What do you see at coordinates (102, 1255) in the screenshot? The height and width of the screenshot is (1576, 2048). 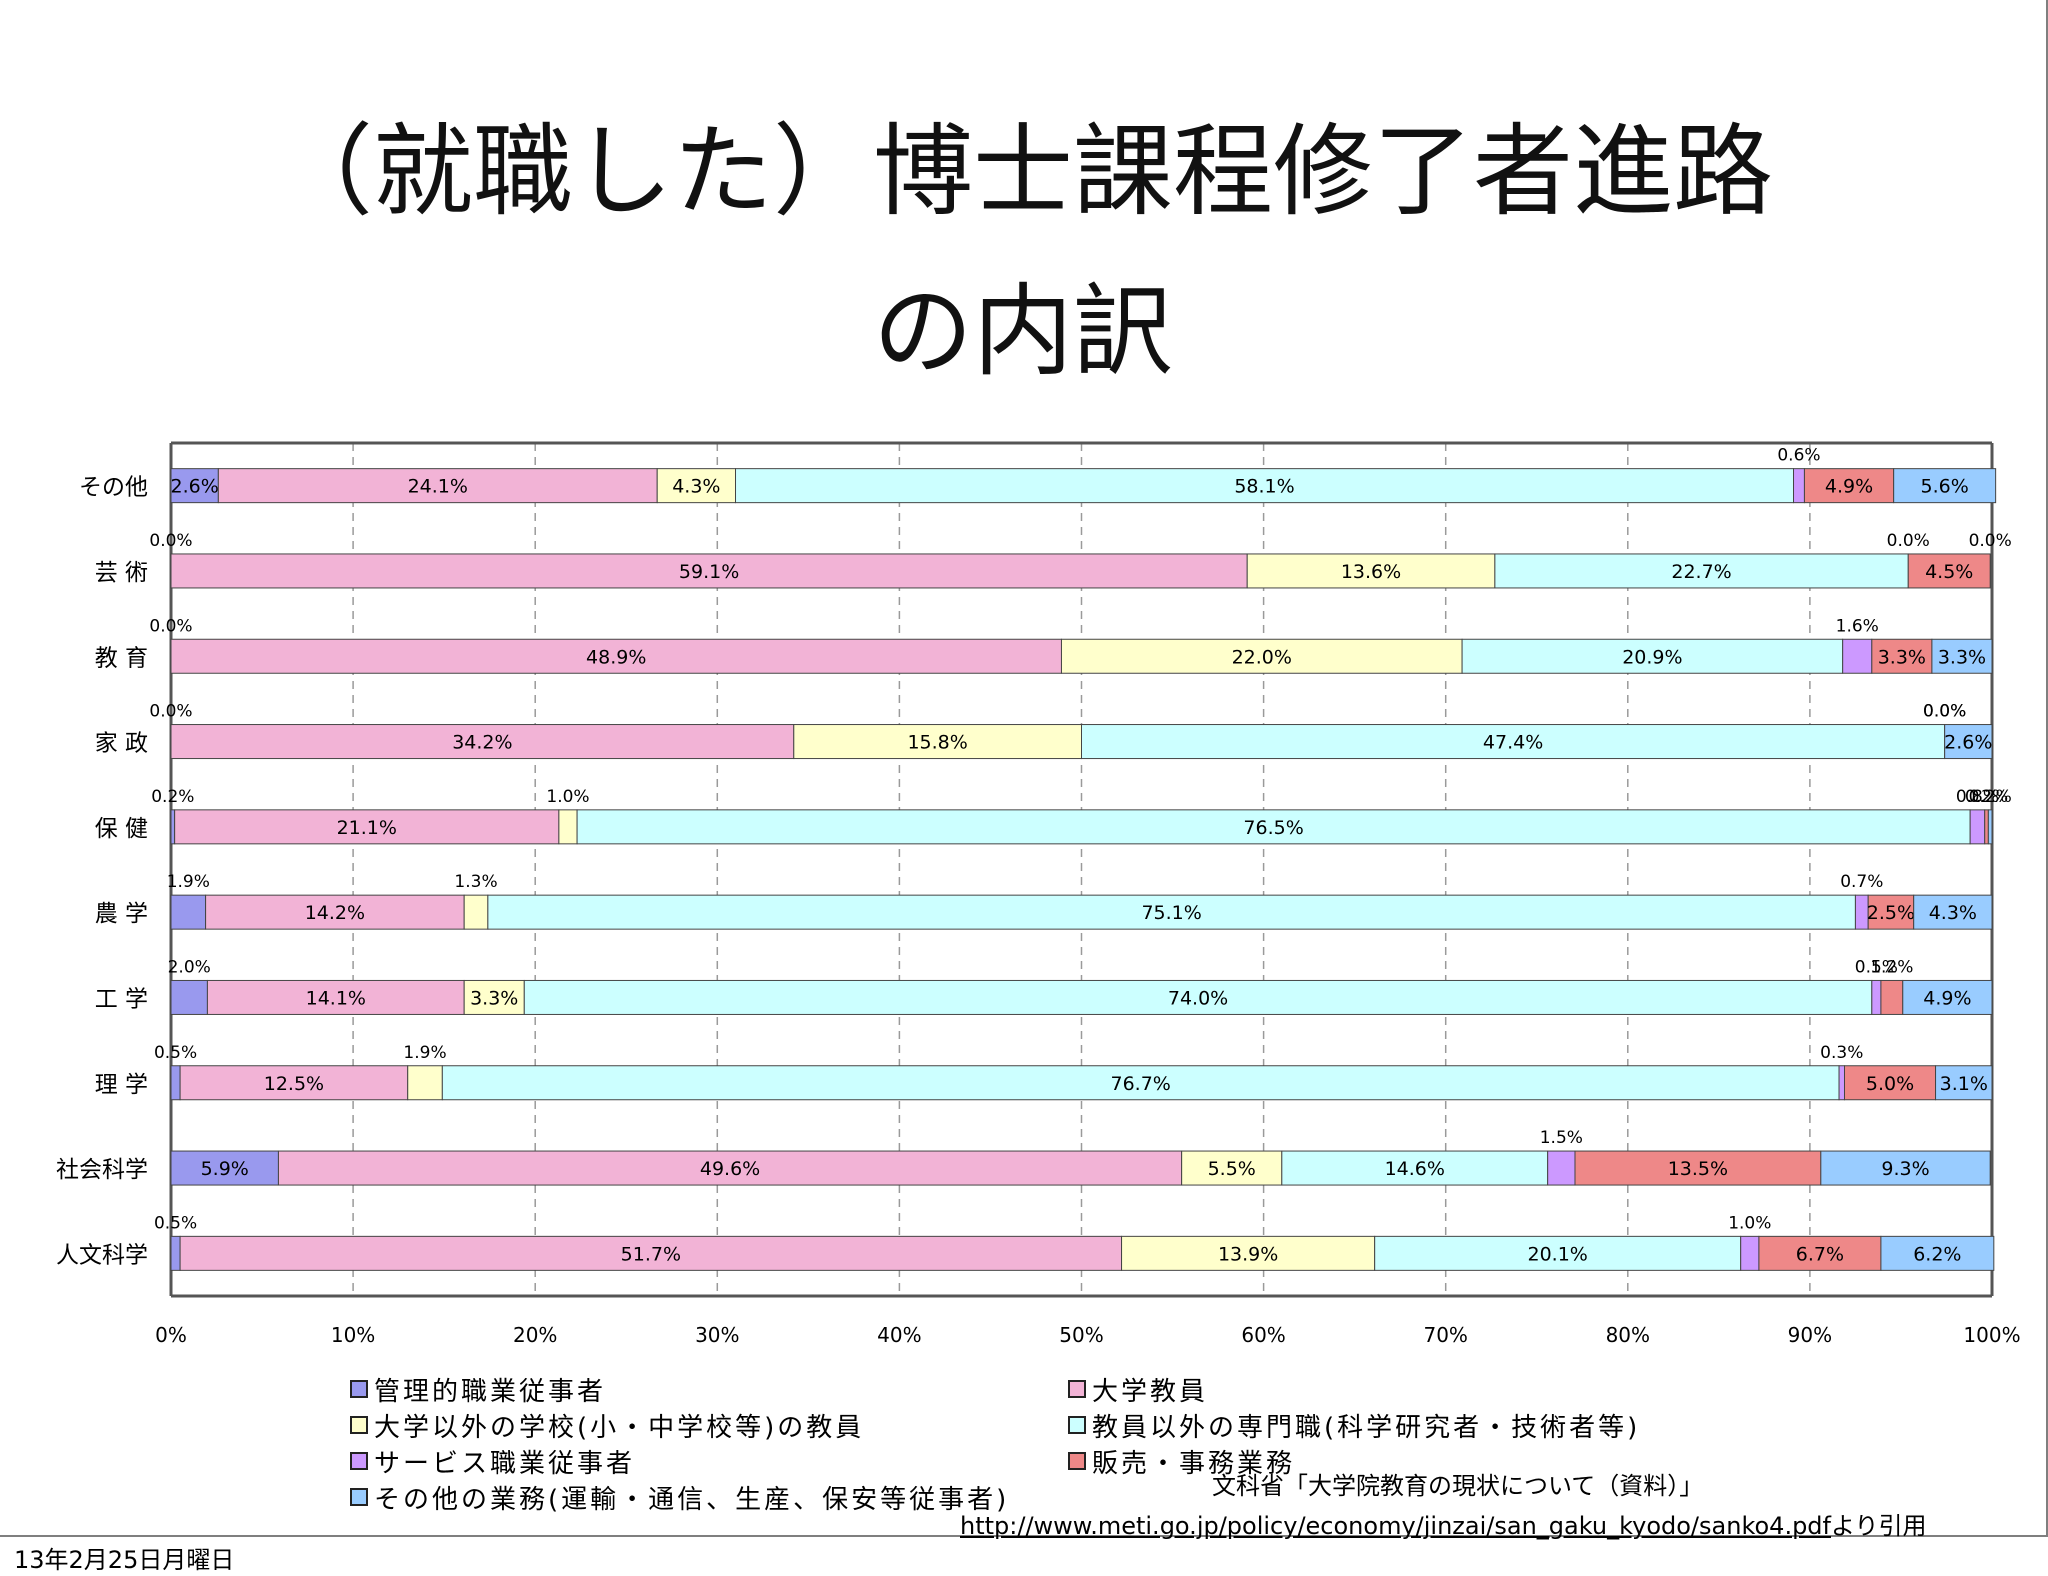 I see `y-category-label: 人文科学` at bounding box center [102, 1255].